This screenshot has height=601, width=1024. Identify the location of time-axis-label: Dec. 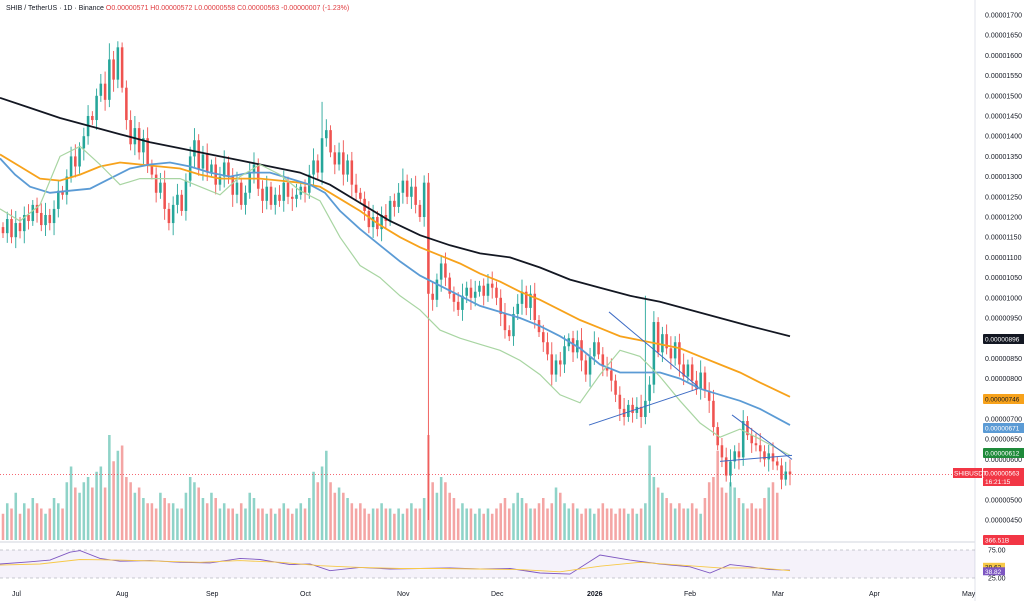
(497, 594).